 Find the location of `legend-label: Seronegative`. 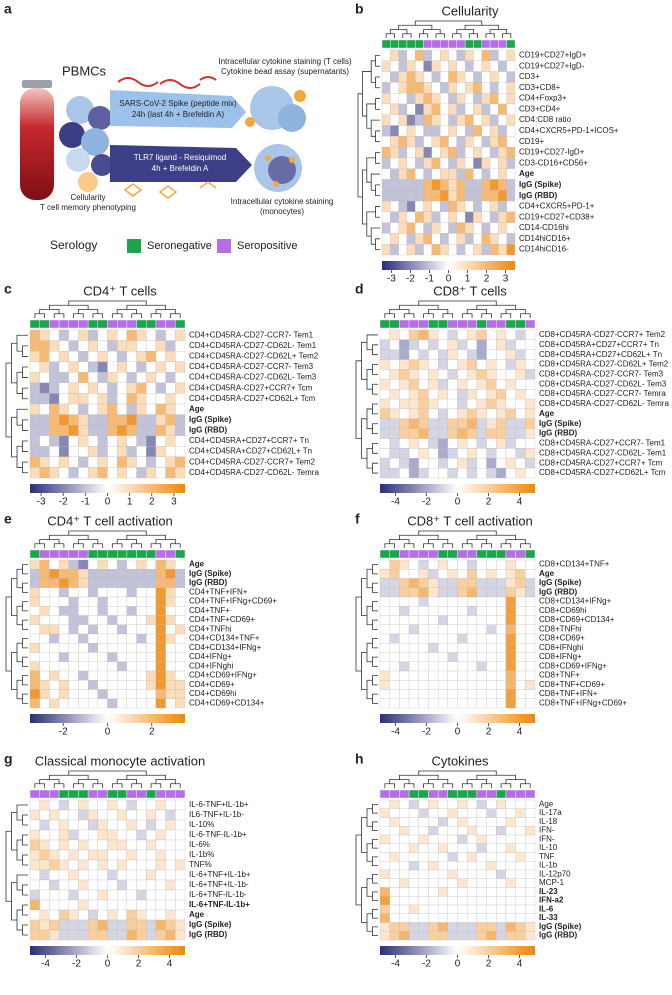

legend-label: Seronegative is located at coordinates (179, 246).